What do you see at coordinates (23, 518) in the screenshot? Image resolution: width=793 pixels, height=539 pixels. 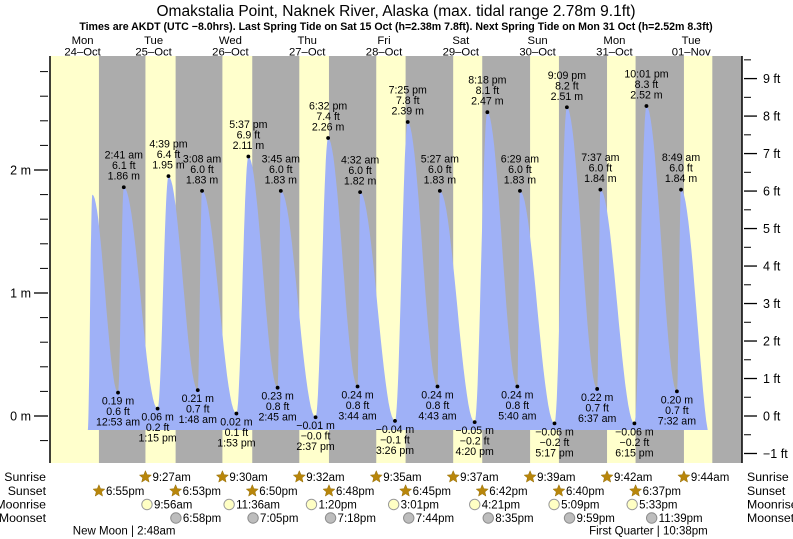 I see `row-label-left-moonset: Moonset` at bounding box center [23, 518].